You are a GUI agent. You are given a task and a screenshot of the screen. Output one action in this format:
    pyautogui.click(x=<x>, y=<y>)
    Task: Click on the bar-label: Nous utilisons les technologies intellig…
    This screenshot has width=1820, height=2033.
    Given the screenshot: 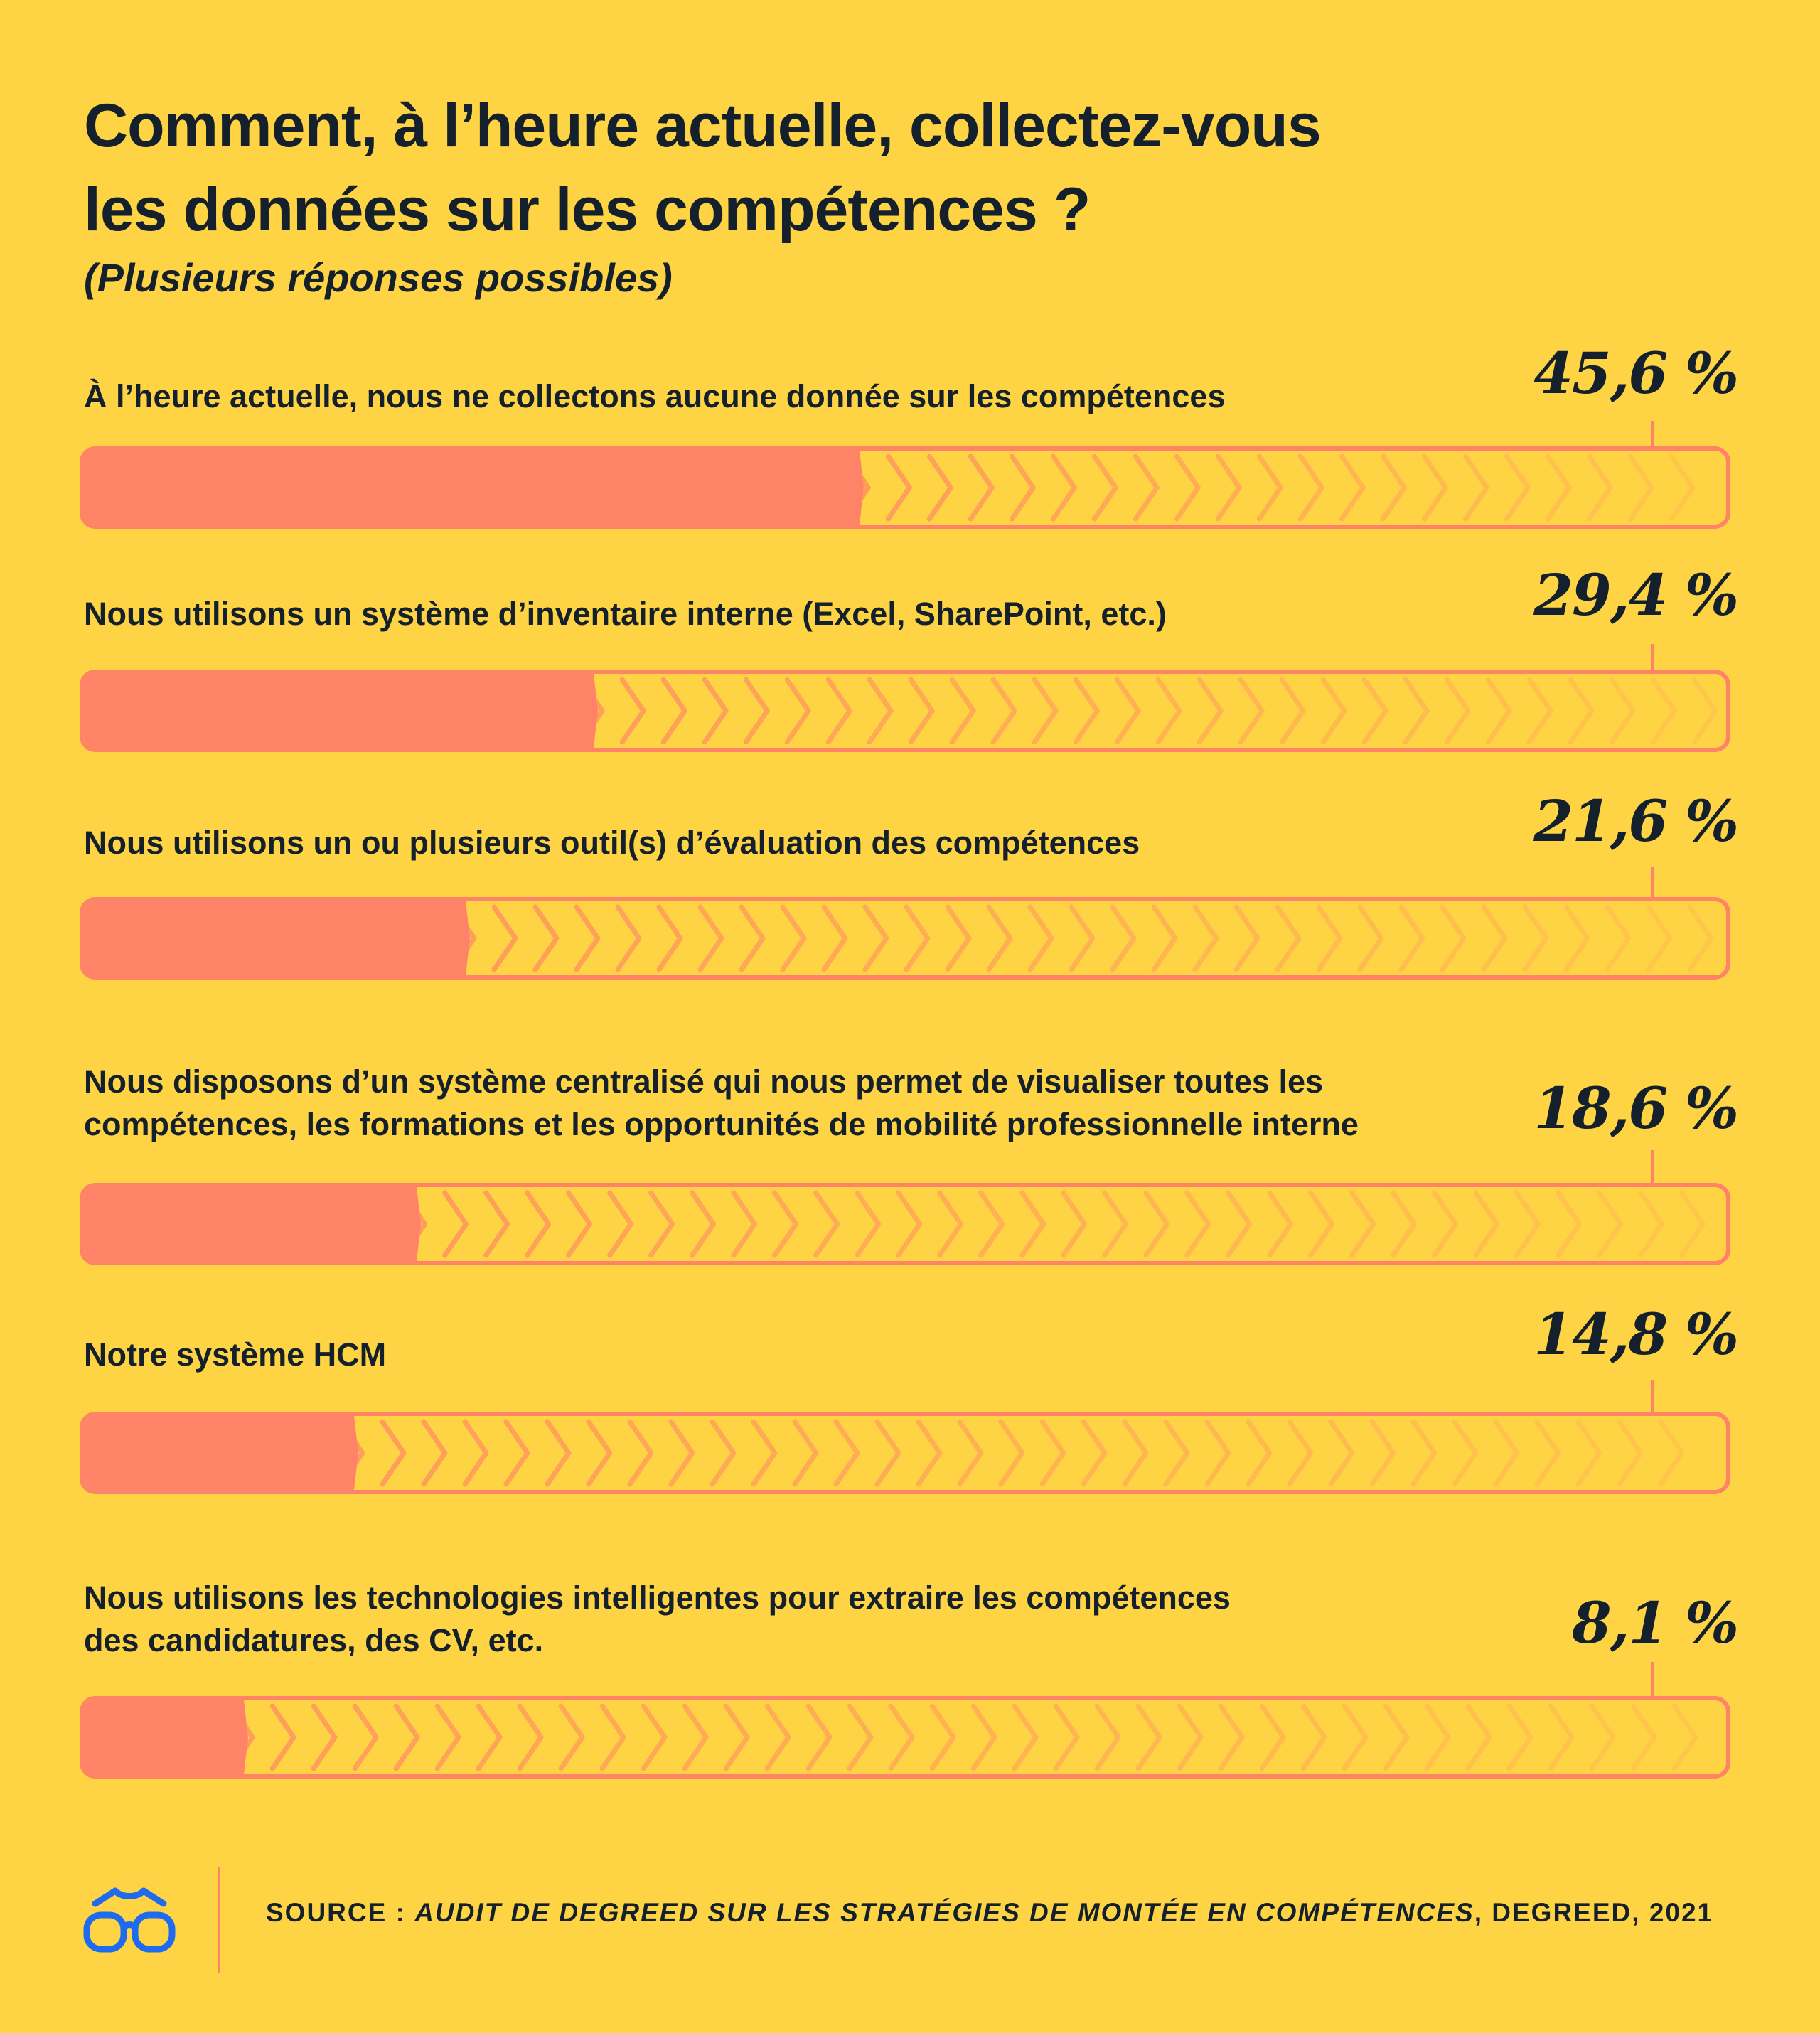 What is the action you would take?
    pyautogui.click(x=812, y=1619)
    